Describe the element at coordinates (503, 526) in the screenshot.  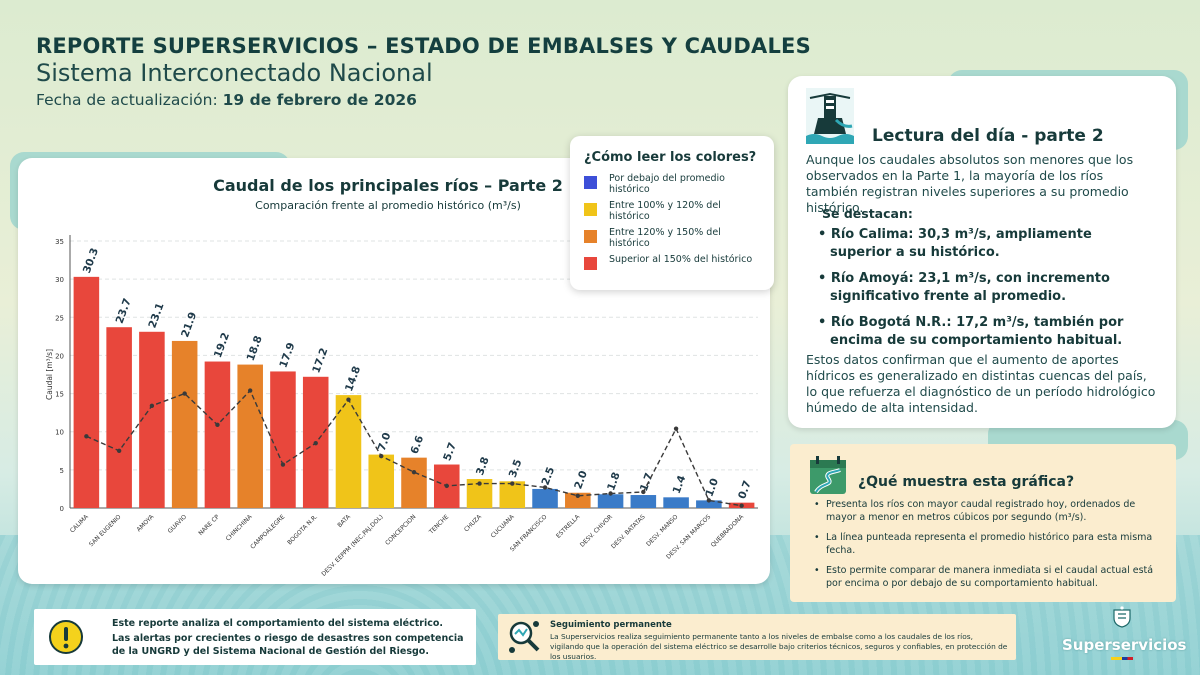
I see `x-tick-label: CUCUANA` at that location.